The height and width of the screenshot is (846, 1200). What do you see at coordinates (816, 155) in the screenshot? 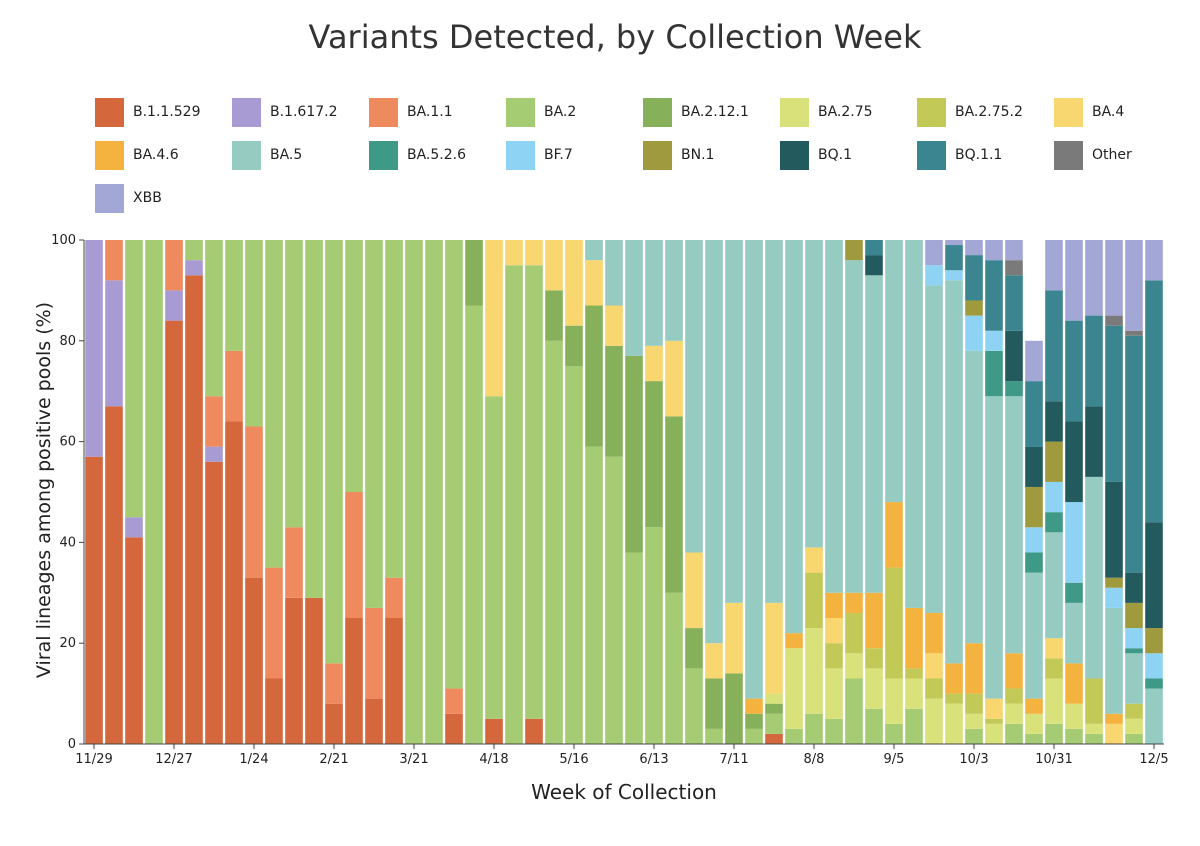
I see `legend-item: BQ.1` at bounding box center [816, 155].